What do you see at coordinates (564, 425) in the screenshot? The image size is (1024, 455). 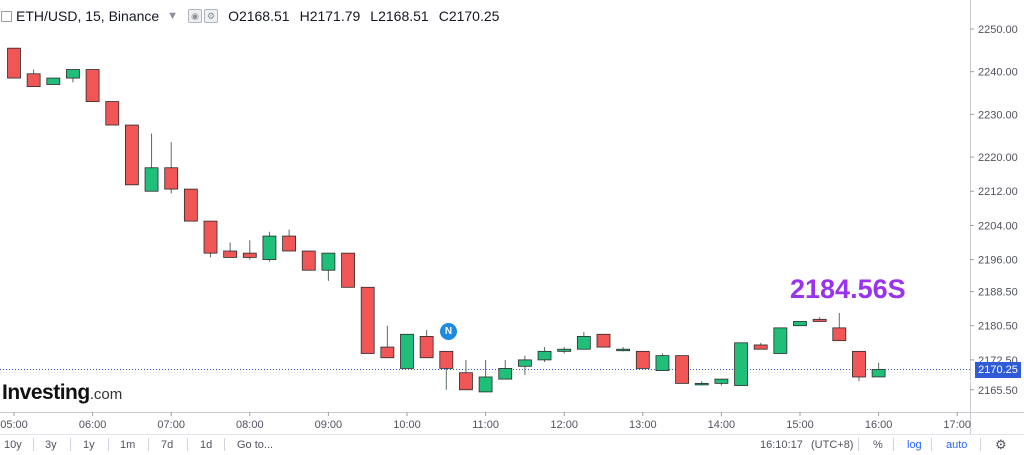 I see `x-tick-label: 12:00` at bounding box center [564, 425].